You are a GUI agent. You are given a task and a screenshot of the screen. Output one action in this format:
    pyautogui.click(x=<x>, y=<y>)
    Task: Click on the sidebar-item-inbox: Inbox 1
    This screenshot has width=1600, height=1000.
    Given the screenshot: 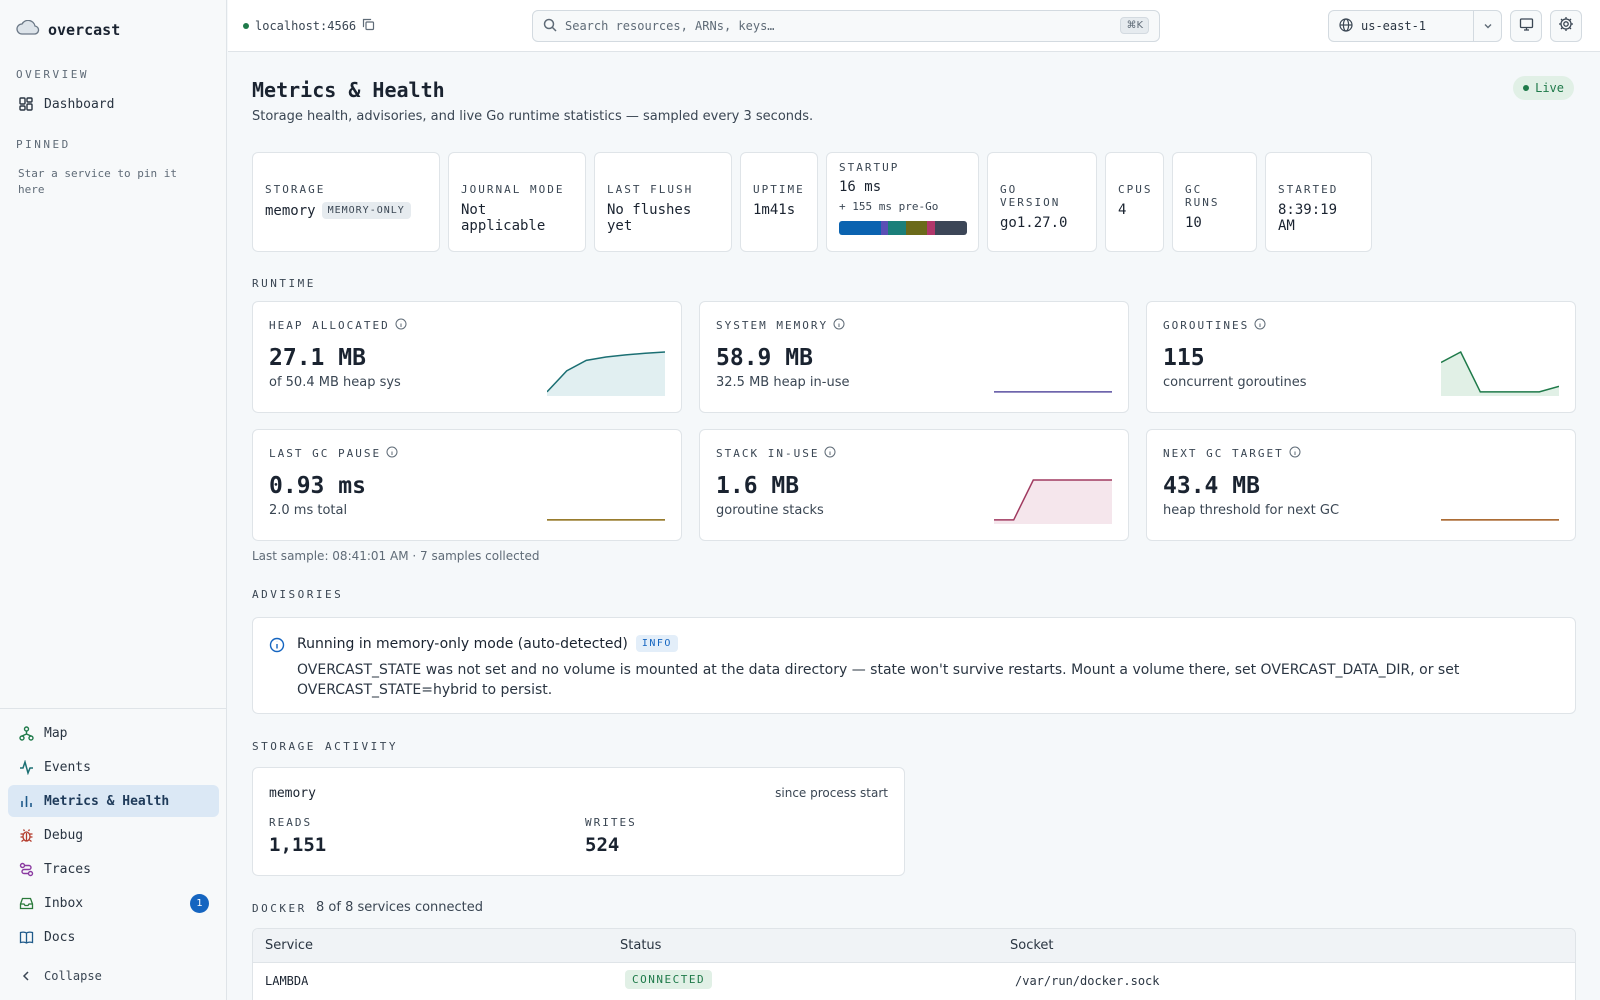 What is the action you would take?
    pyautogui.click(x=113, y=903)
    